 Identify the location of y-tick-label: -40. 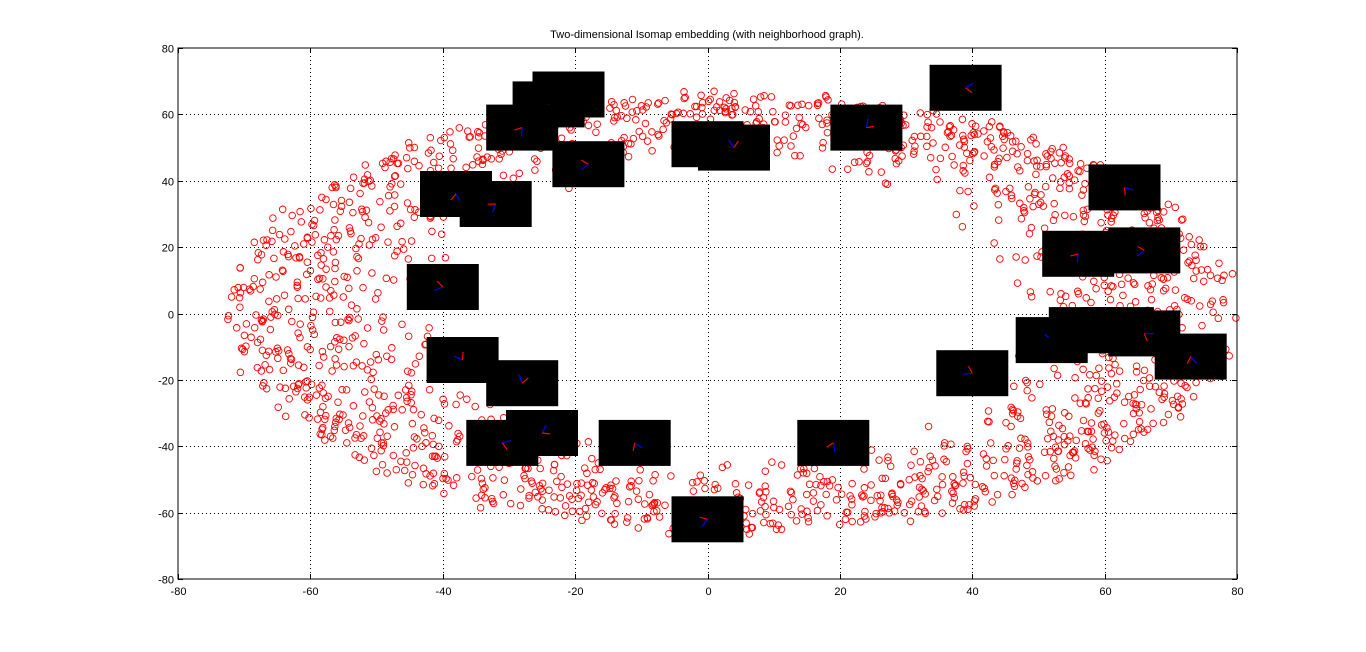
(166, 448).